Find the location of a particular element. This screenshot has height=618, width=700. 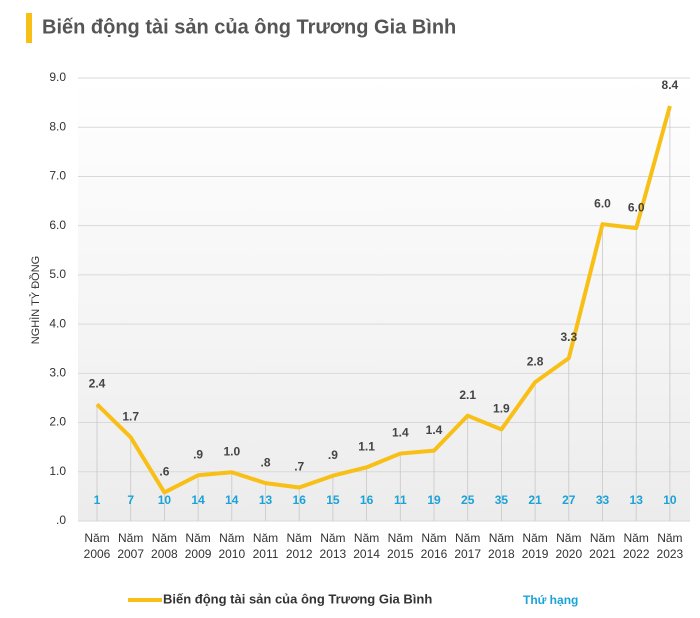

y-tick-label: 2.0 is located at coordinates (57, 422).